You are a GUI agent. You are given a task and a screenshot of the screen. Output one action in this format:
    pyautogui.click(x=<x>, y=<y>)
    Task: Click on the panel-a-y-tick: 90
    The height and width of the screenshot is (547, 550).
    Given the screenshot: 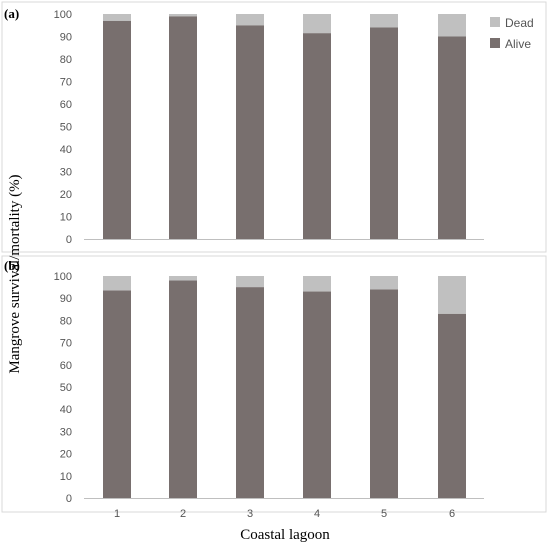 What is the action you would take?
    pyautogui.click(x=66, y=38)
    